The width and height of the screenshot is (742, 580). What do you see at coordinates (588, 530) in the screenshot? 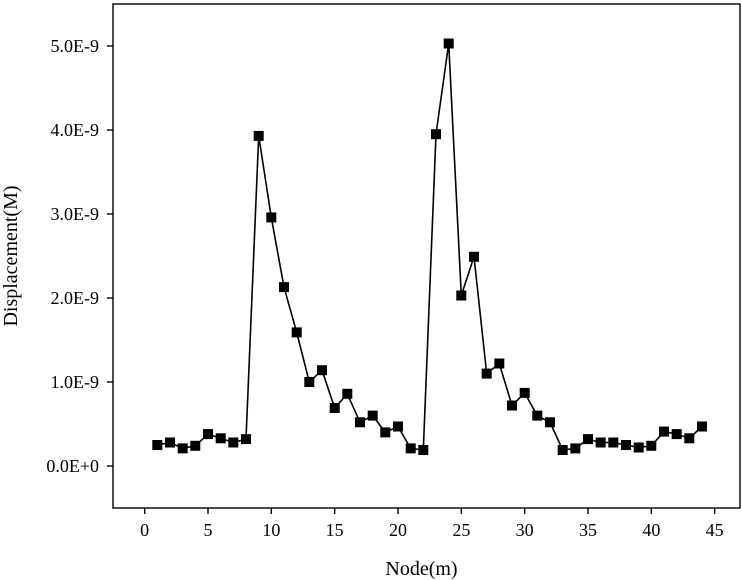
I see `x-tick-label: 35` at bounding box center [588, 530].